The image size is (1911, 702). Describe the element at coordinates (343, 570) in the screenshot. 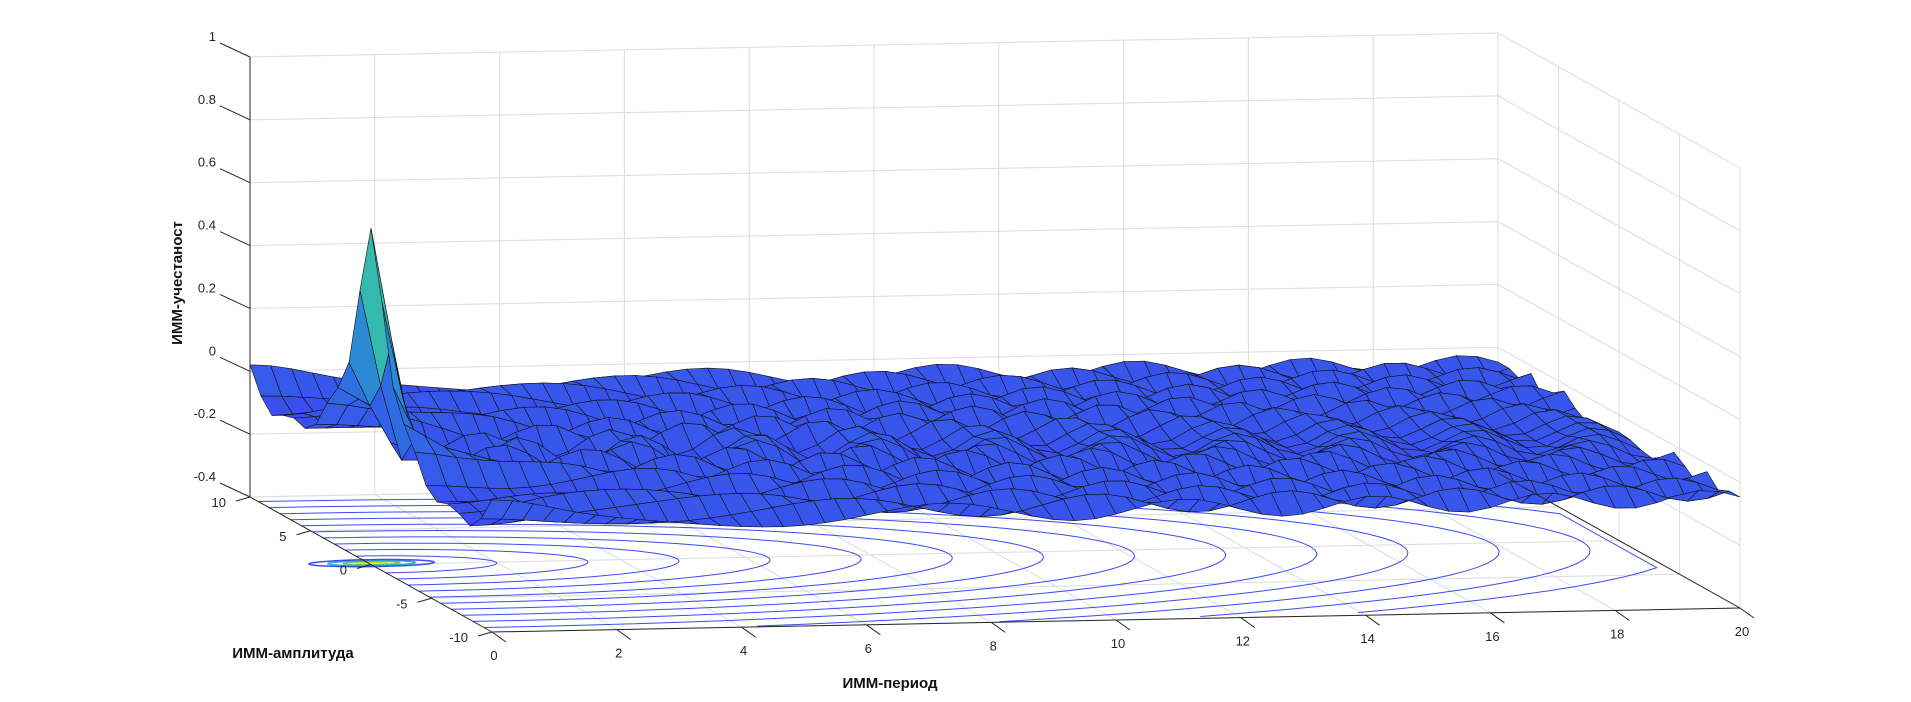

I see `y-tick-label: 0` at that location.